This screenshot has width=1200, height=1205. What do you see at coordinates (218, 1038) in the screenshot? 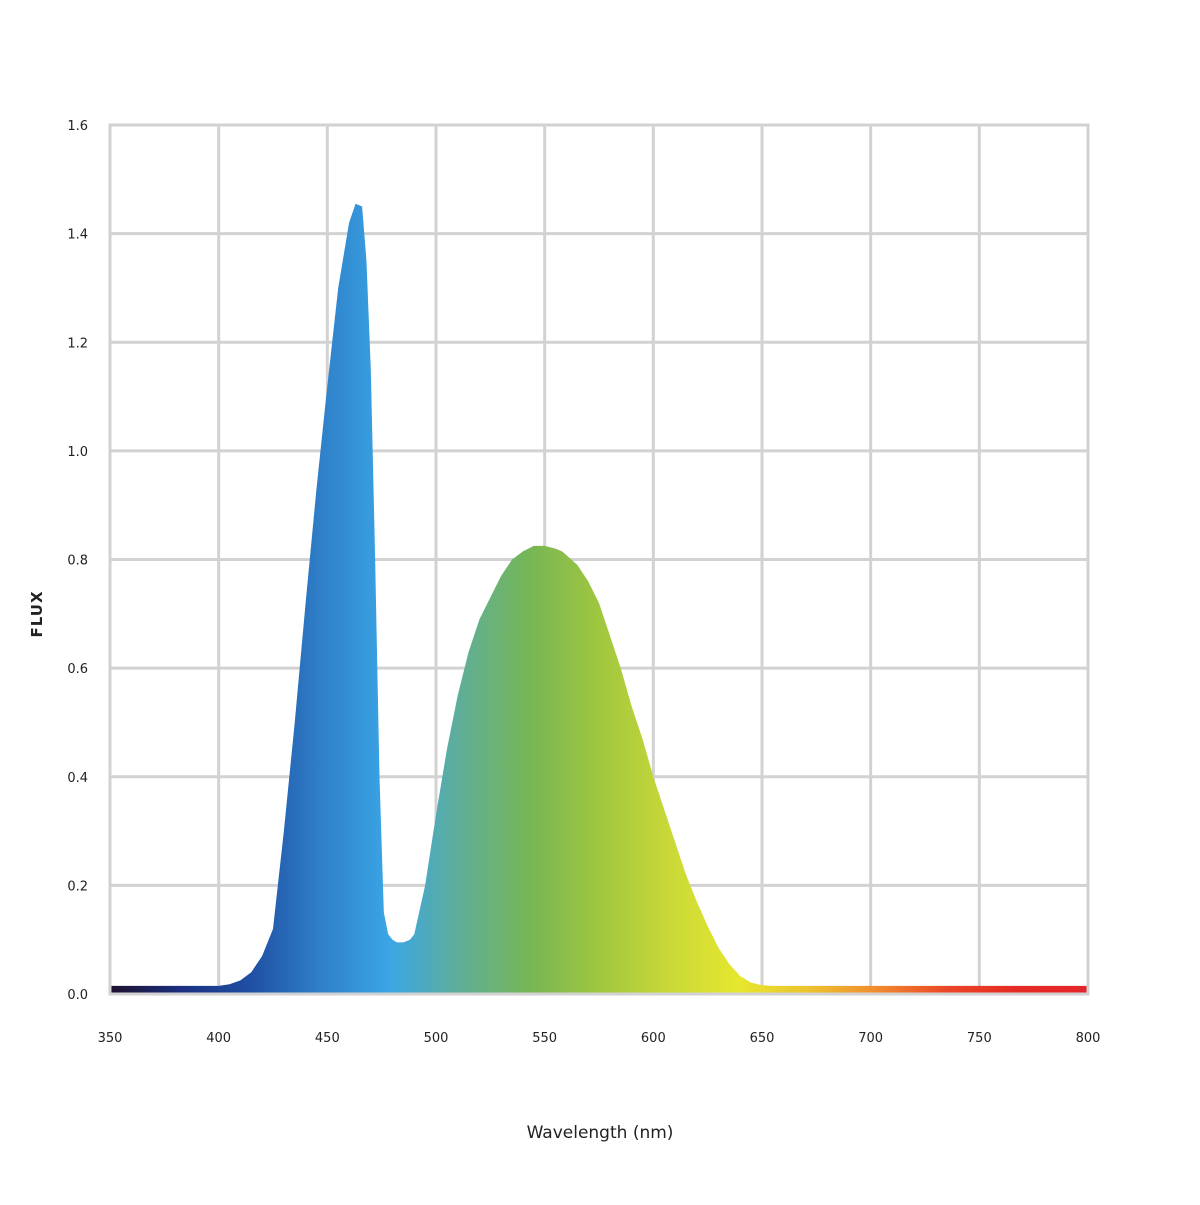
I see `x-tick-label: 400` at bounding box center [218, 1038].